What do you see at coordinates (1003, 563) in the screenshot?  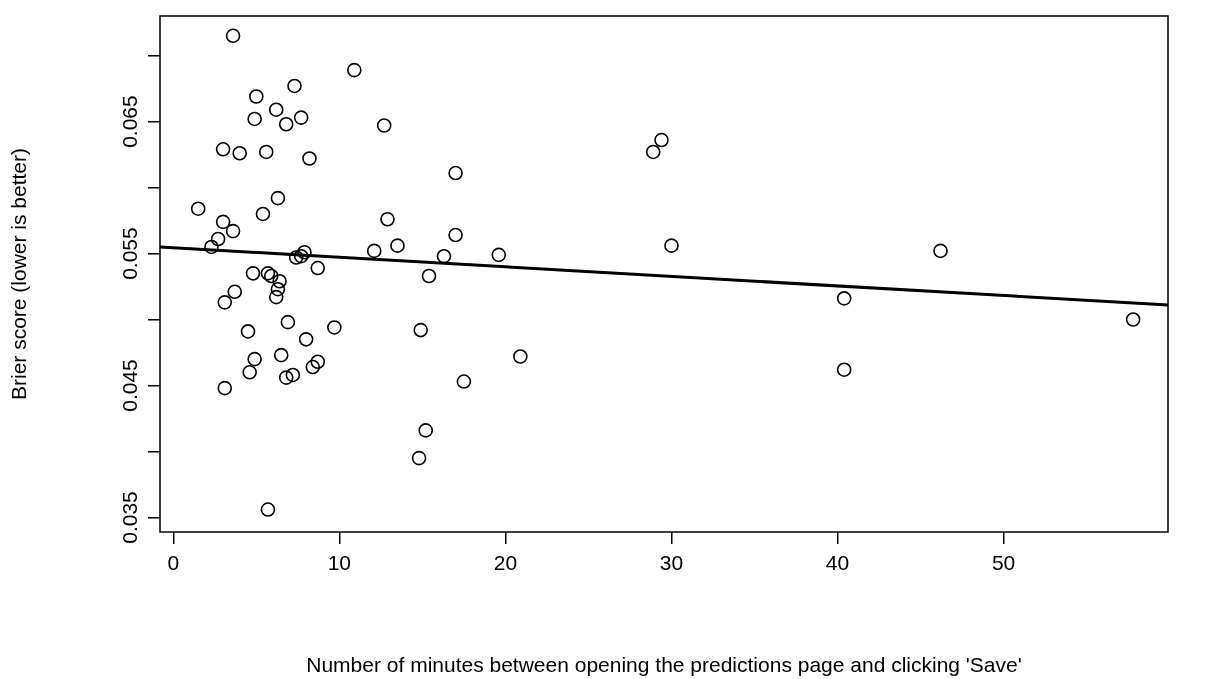 I see `x-tick-label: 50` at bounding box center [1003, 563].